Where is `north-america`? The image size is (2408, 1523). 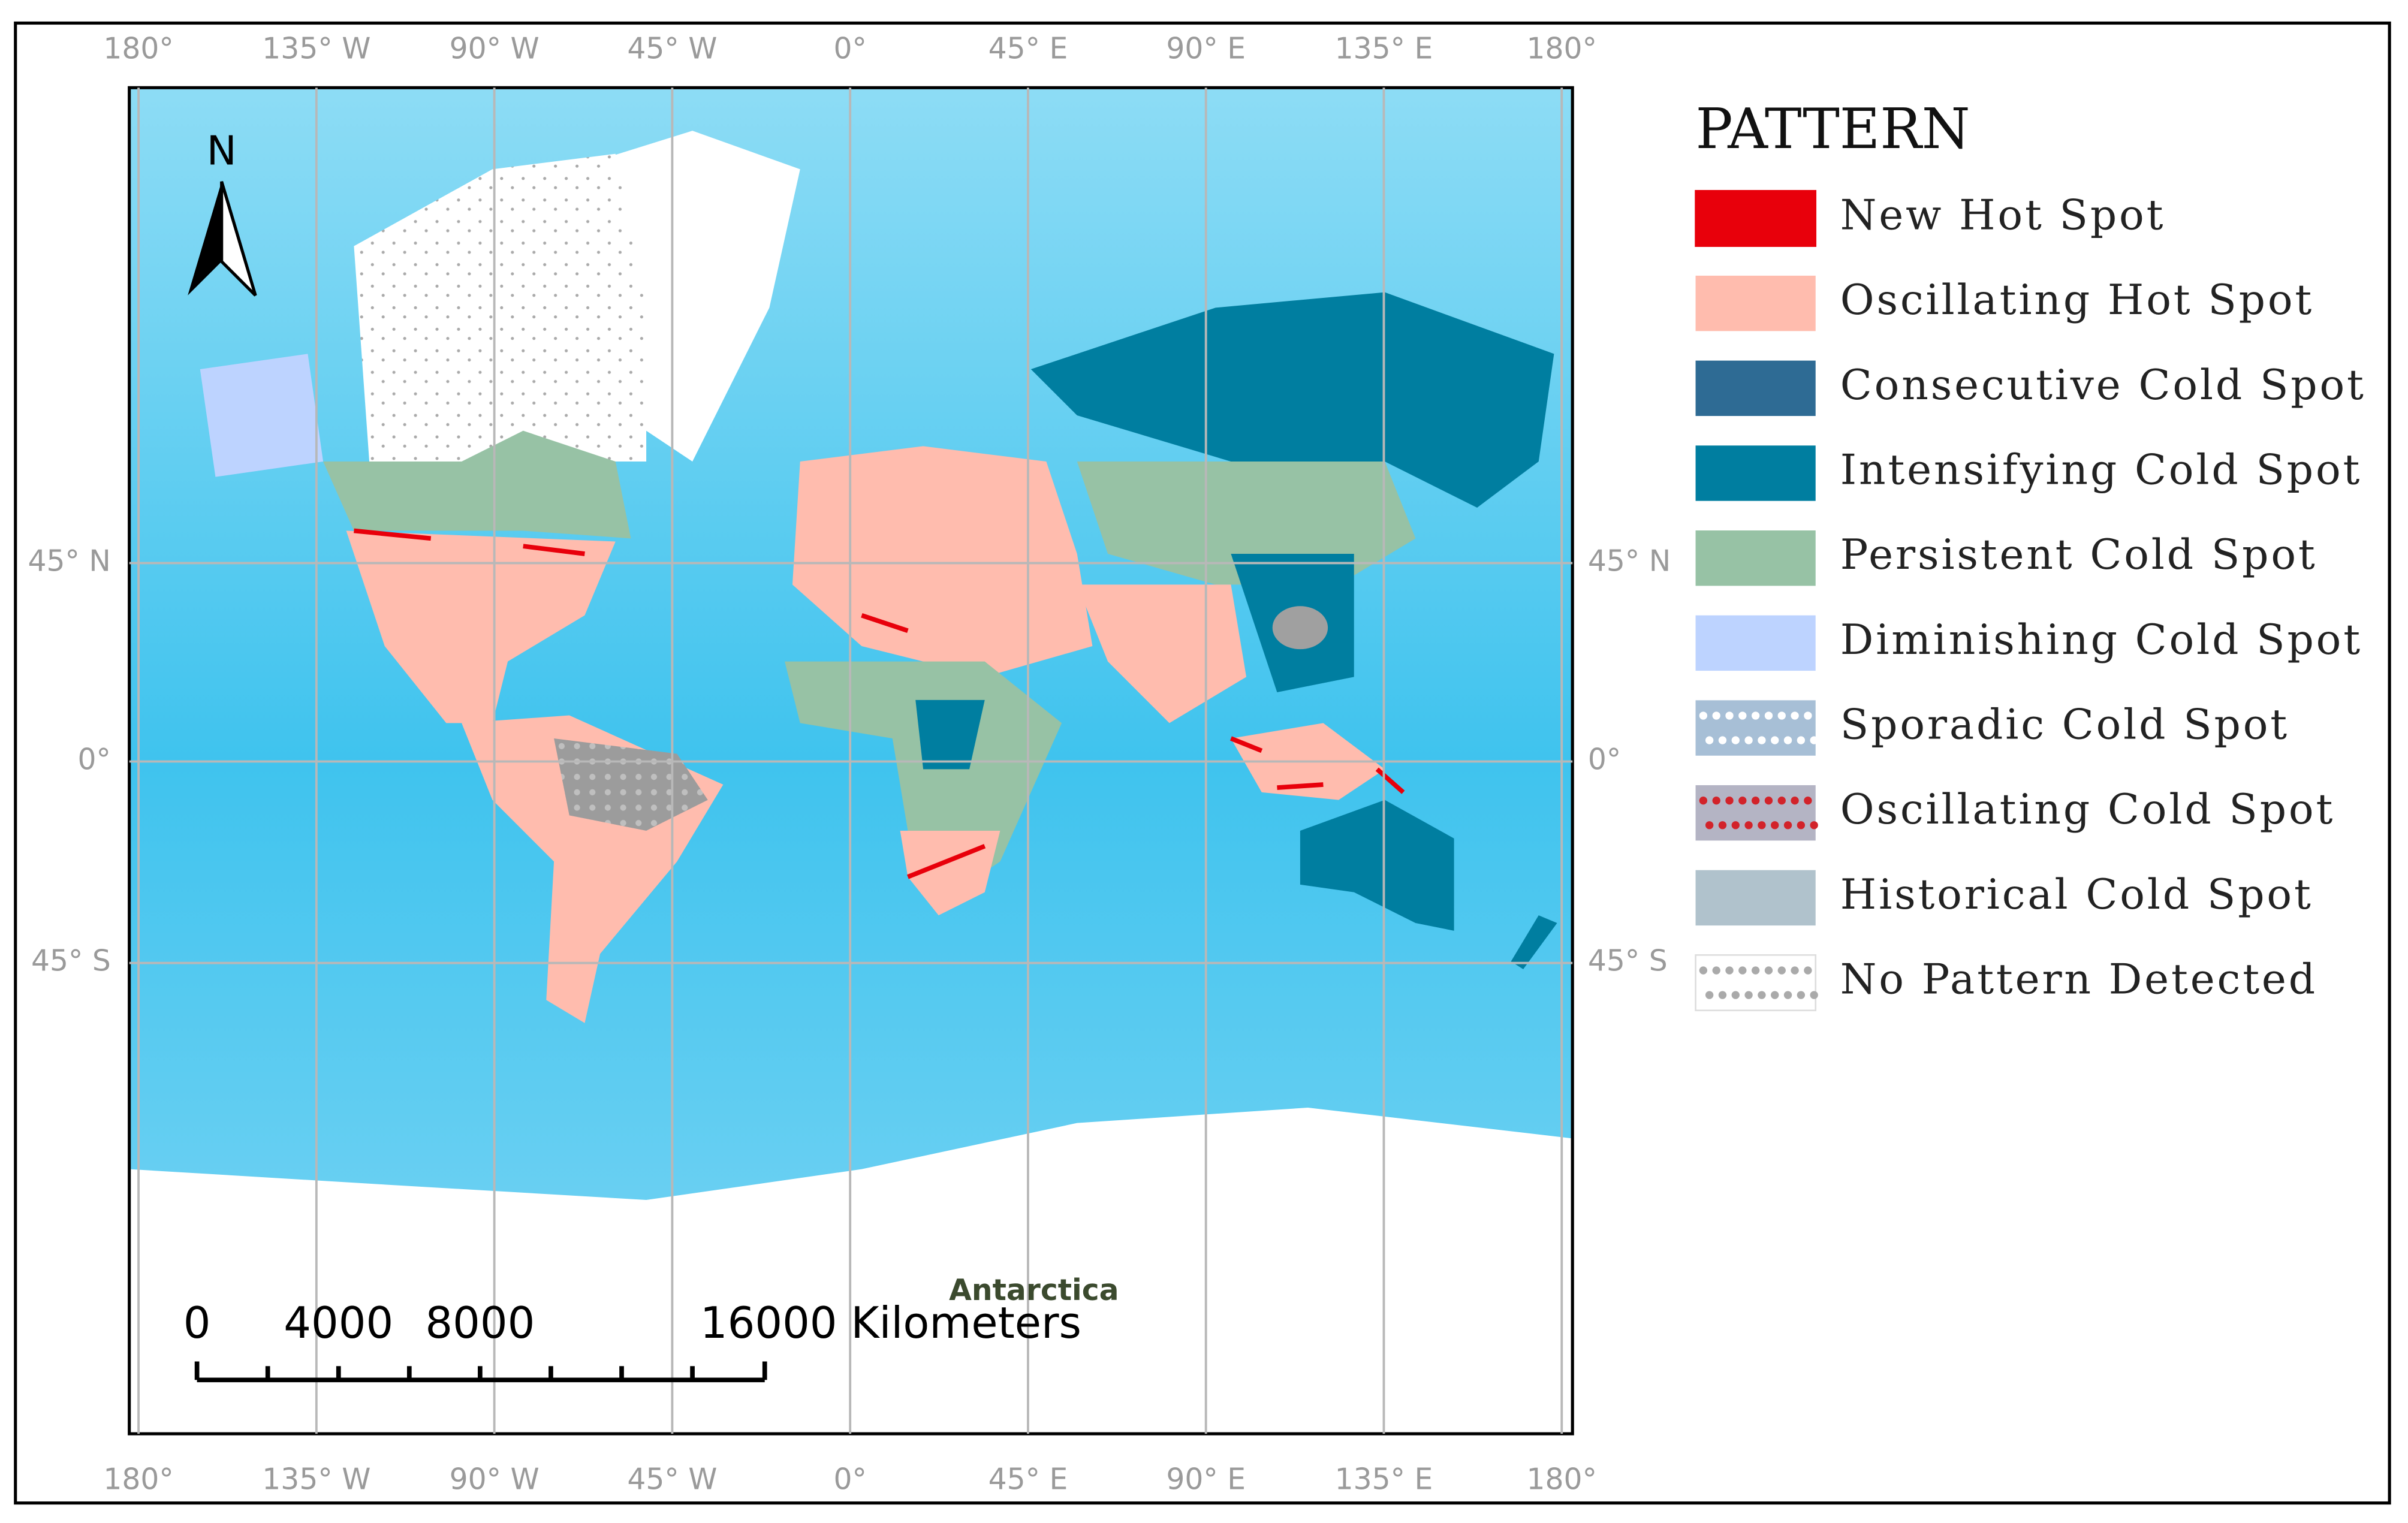 north-america is located at coordinates (481, 626).